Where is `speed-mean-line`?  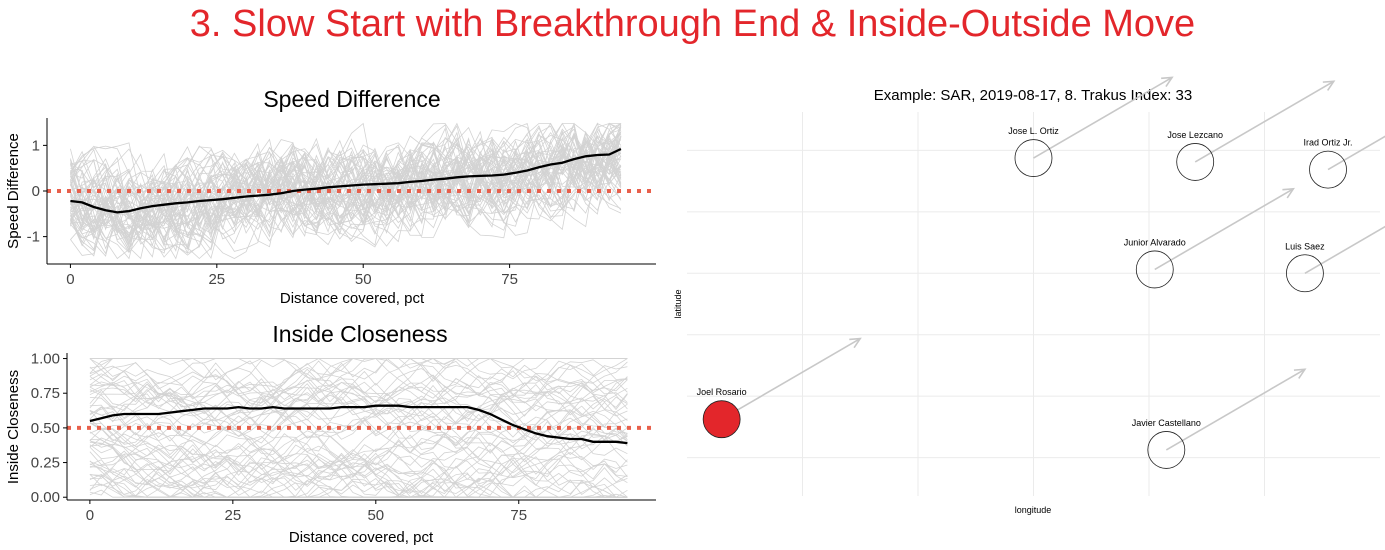
speed-mean-line is located at coordinates (346, 180).